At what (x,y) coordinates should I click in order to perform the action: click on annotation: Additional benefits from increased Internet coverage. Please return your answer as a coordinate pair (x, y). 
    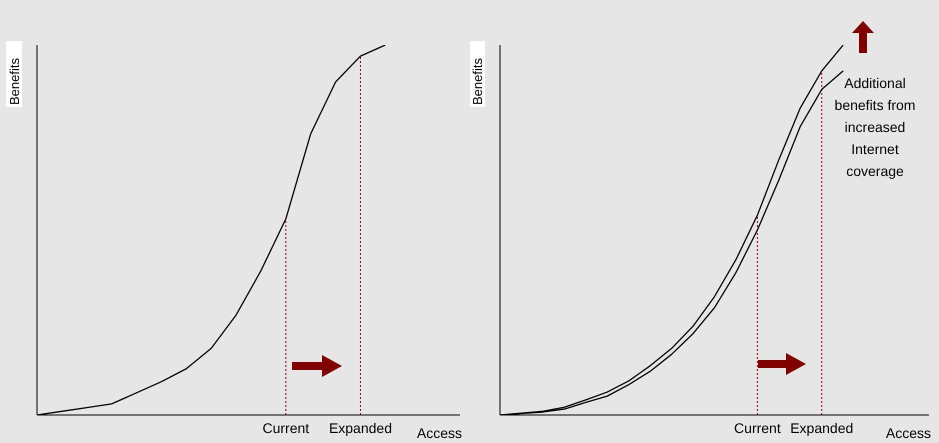
    Looking at the image, I should click on (875, 127).